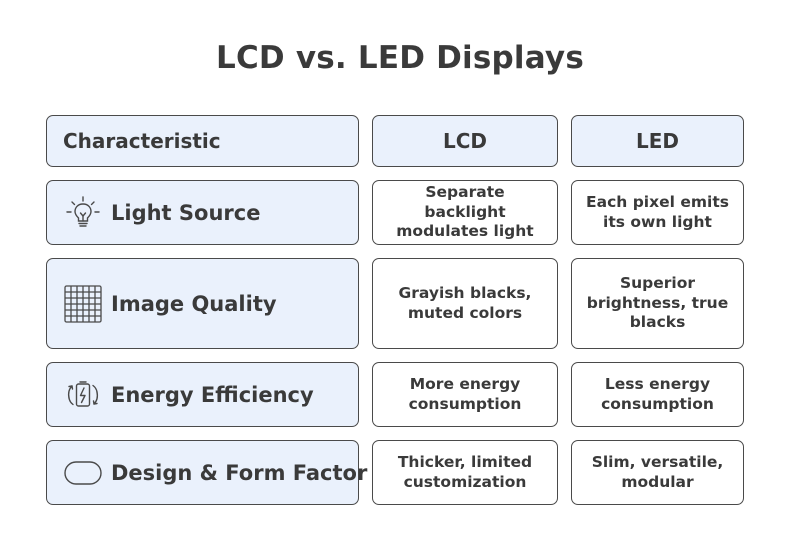 The height and width of the screenshot is (533, 800). Describe the element at coordinates (212, 394) in the screenshot. I see `row-label-energy-efficiency: Energy Efficiency` at that location.